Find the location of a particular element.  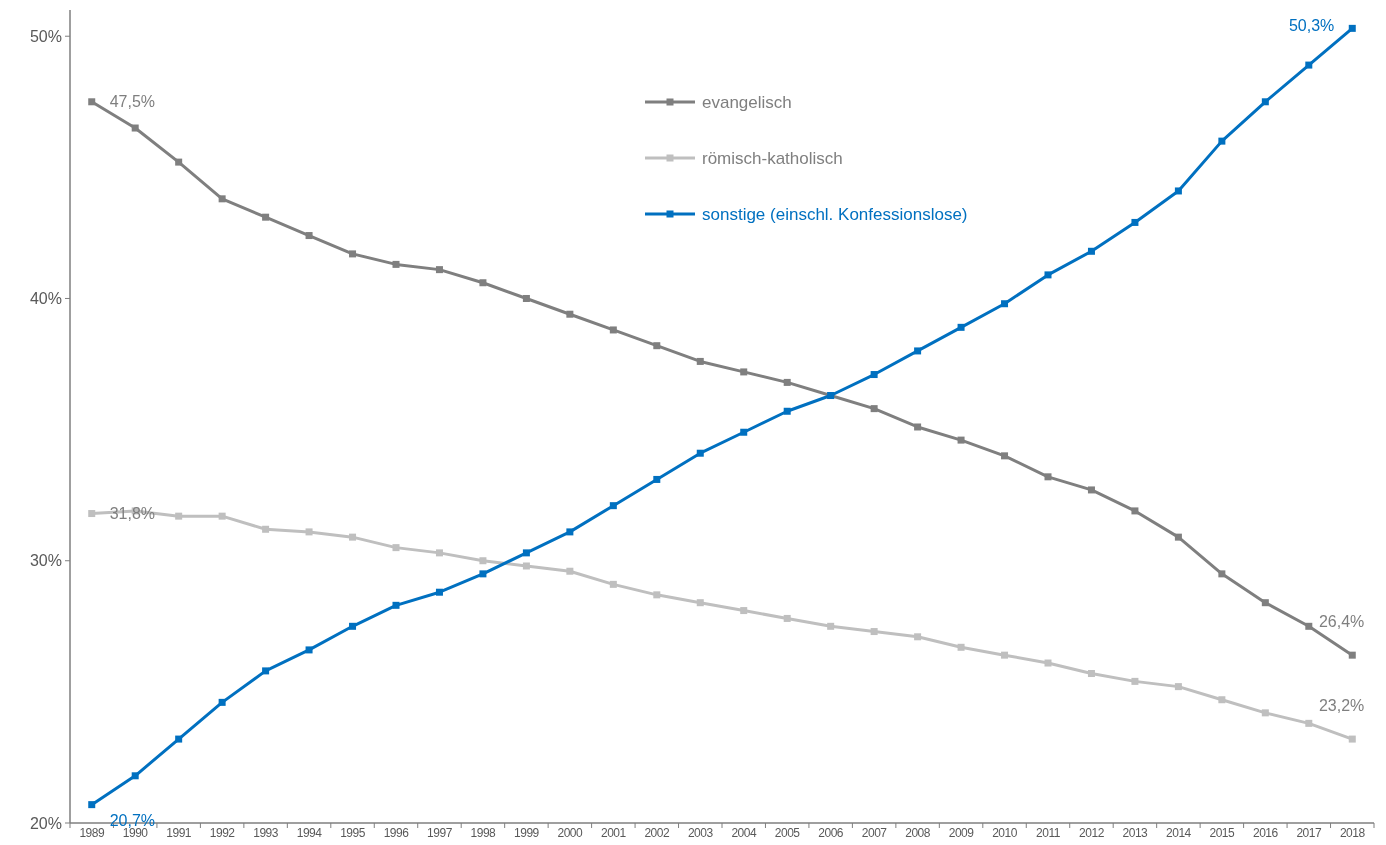

x-tick-label: 2010 is located at coordinates (1005, 833).